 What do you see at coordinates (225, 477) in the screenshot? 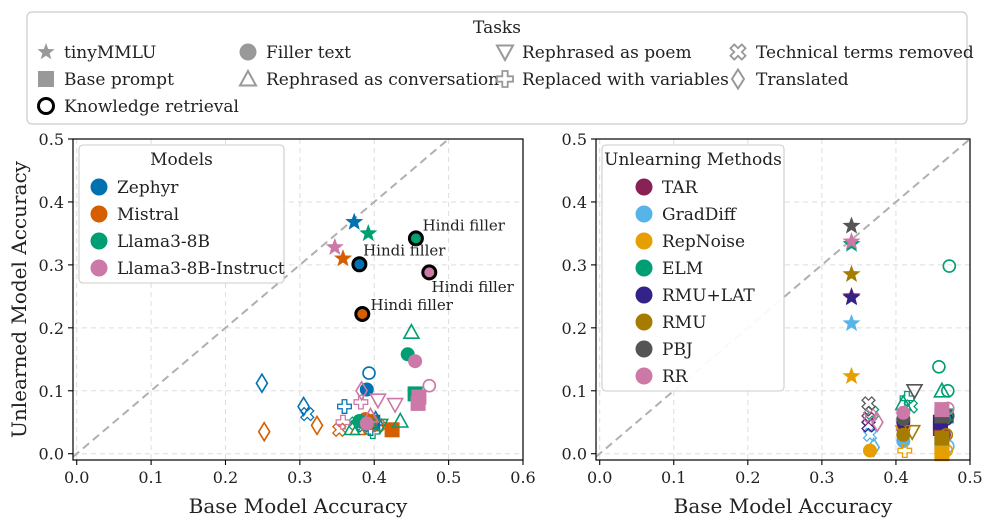
I see `left-x-tick-label: 0.2` at bounding box center [225, 477].